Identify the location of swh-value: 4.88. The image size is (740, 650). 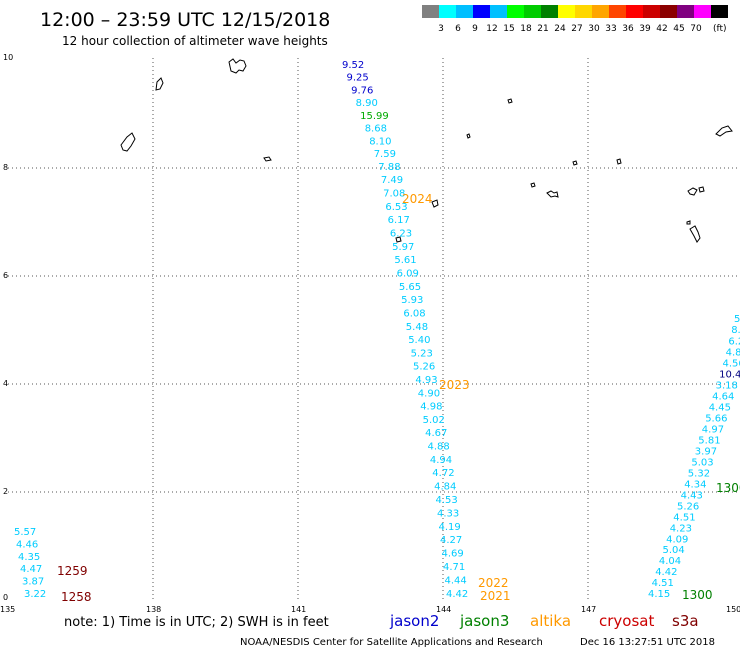
(439, 447).